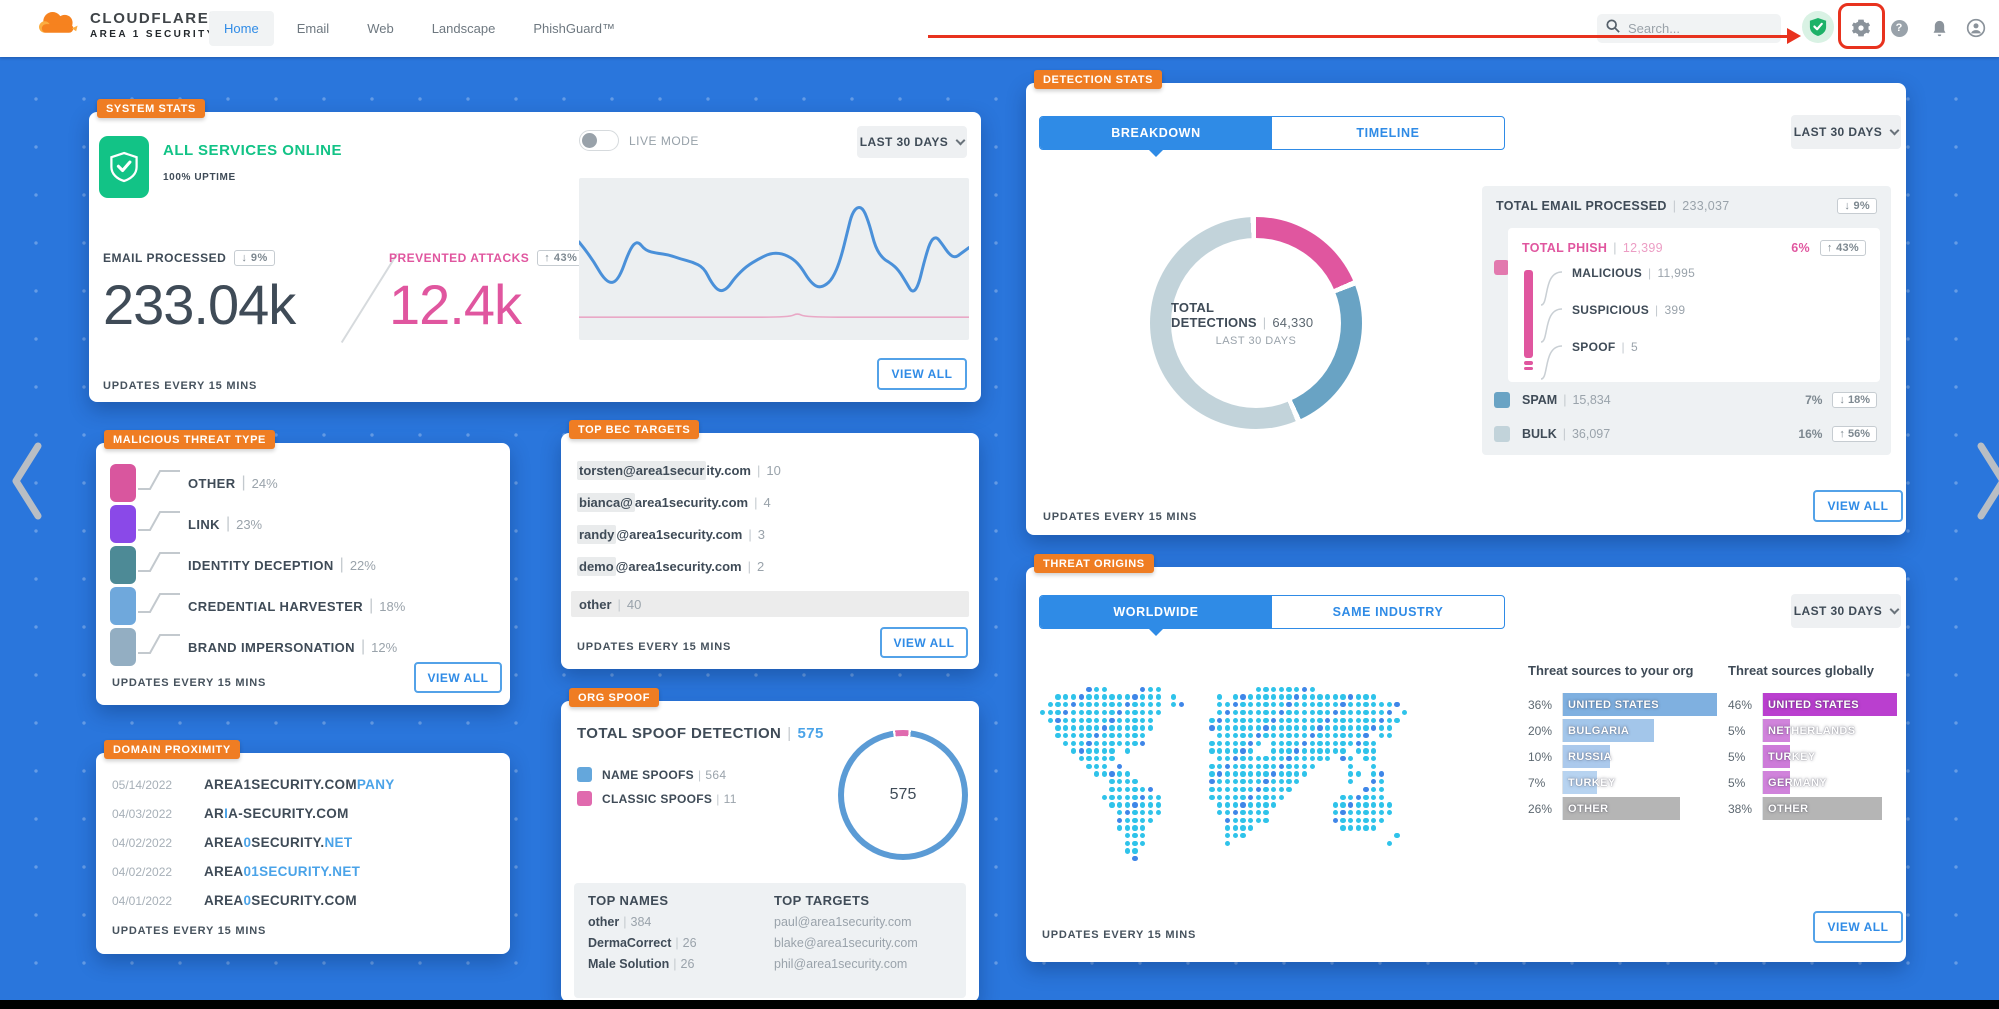 This screenshot has height=1009, width=1999. What do you see at coordinates (675, 943) in the screenshot?
I see `top-names-list: other | 384 DermaCorrect | 26 Male Solution | 26` at bounding box center [675, 943].